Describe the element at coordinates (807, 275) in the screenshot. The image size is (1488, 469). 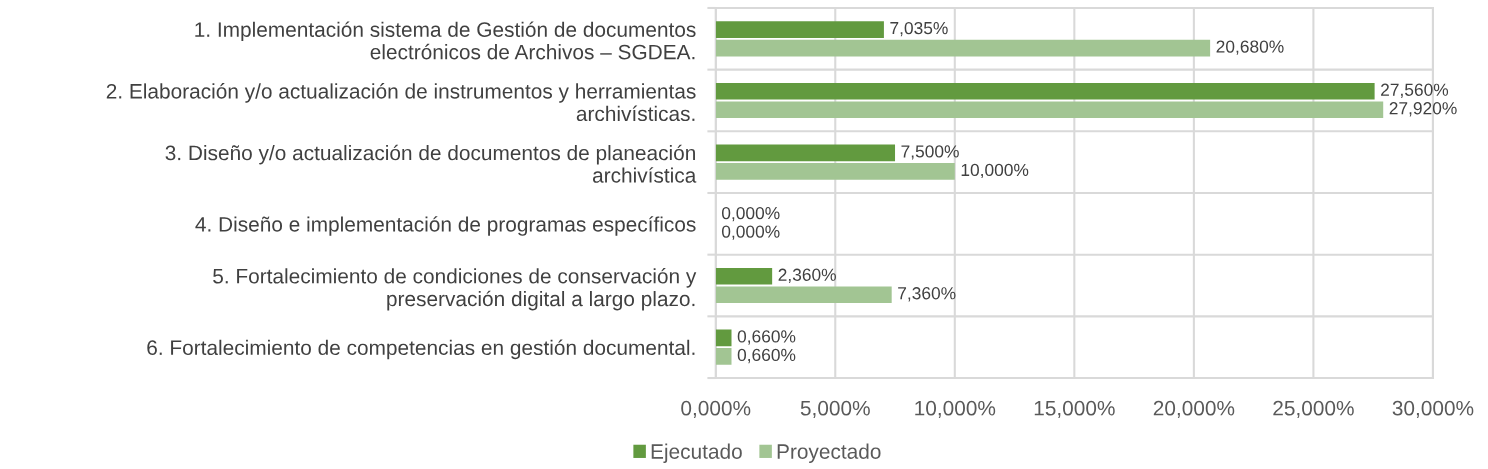
I see `data-label: 2,360%` at that location.